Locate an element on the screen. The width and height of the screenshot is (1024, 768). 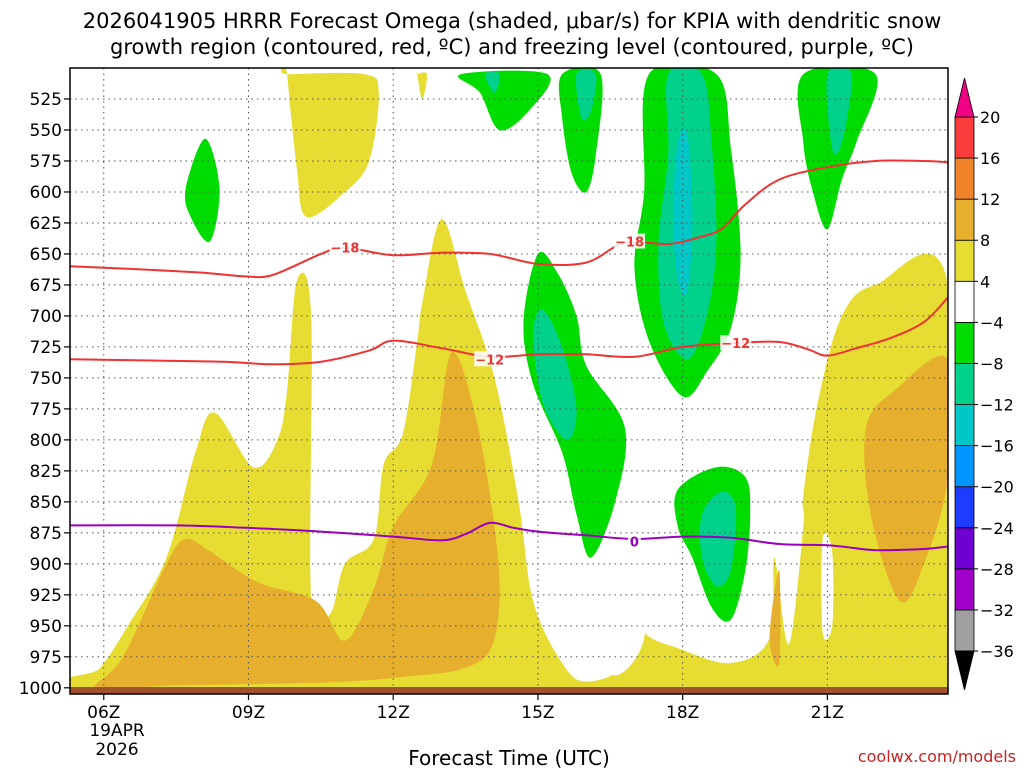
colorbar-label-8: 8 is located at coordinates (985, 240).